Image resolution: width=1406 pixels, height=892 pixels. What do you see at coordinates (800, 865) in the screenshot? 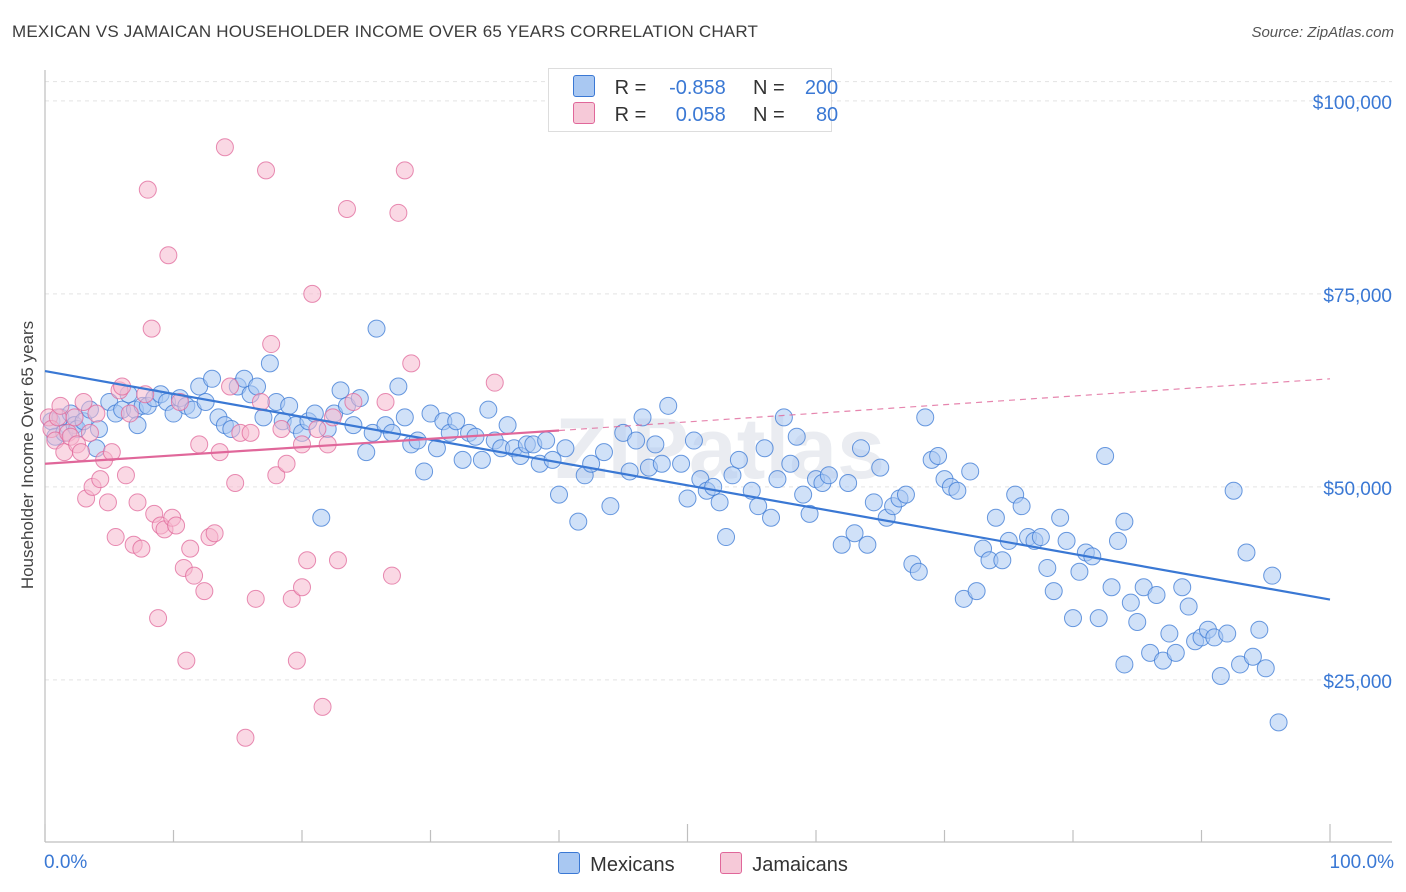
I see `legend-label-jamaicans: Jamaicans` at bounding box center [800, 865].